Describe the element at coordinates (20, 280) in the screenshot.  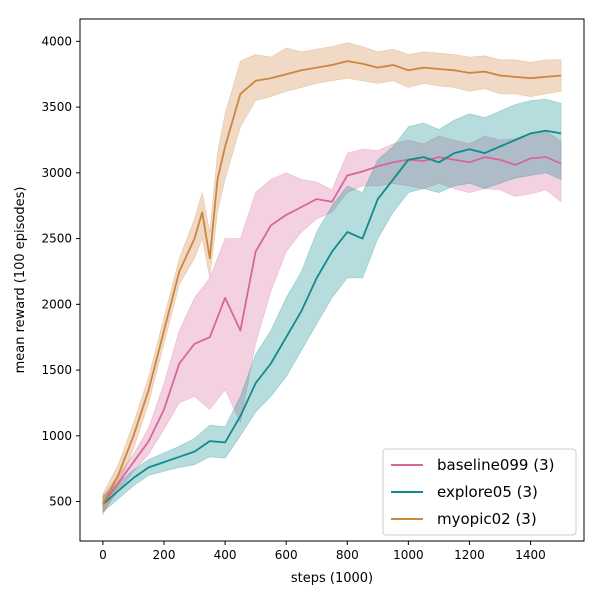
I see `y-axis-label: mean reward (100 episodes)` at that location.